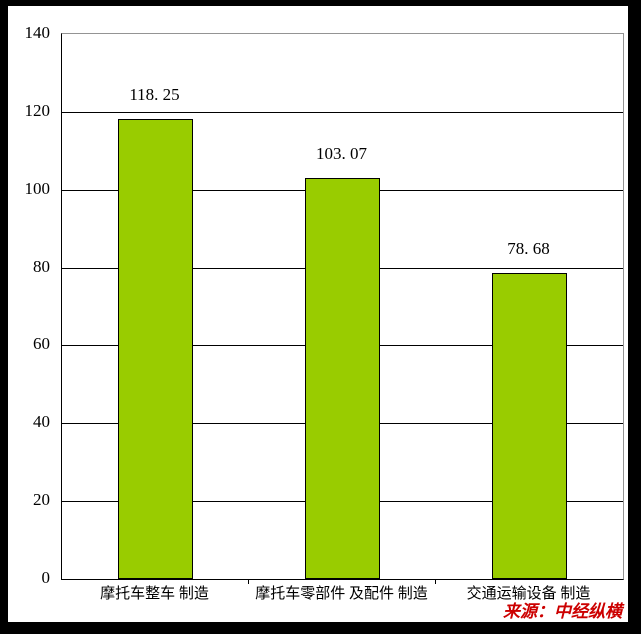  Describe the element at coordinates (41, 266) in the screenshot. I see `y-tick-label-80: 80` at that location.